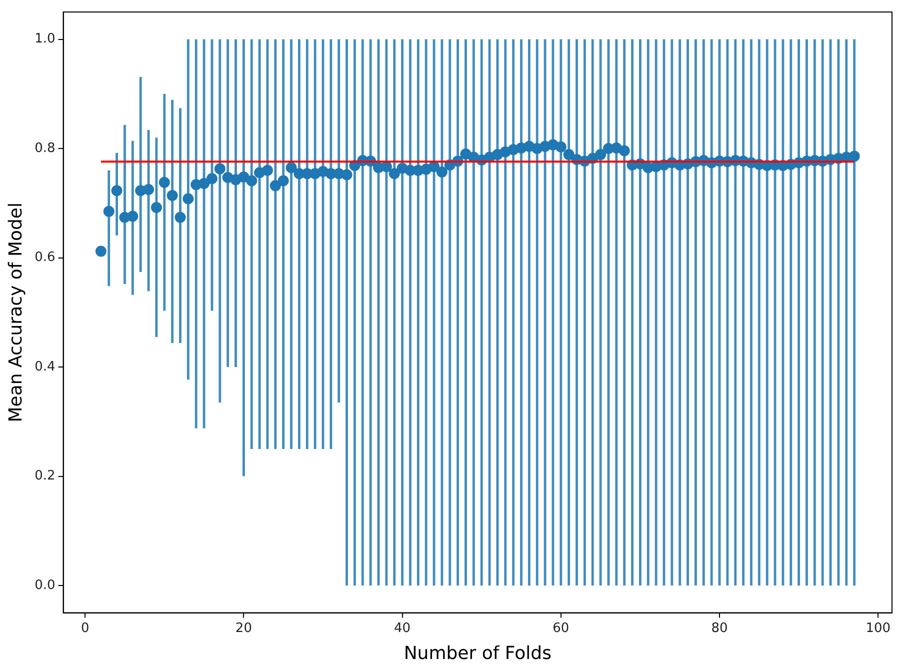  What do you see at coordinates (561, 628) in the screenshot?
I see `x-tick-label: 60` at bounding box center [561, 628].